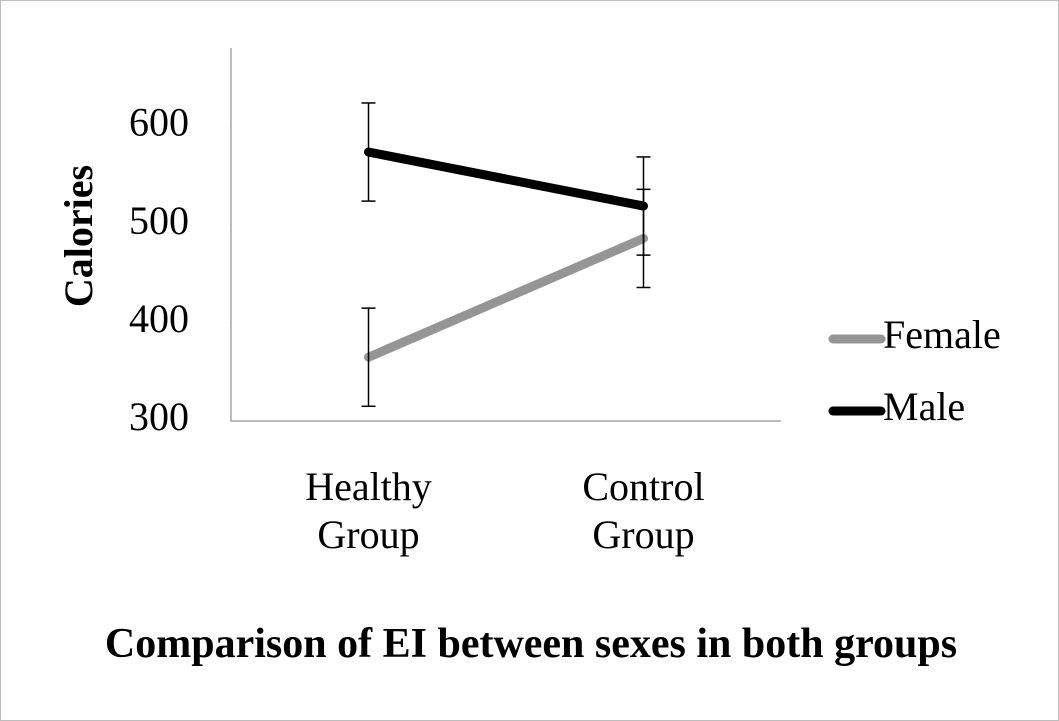 This screenshot has width=1059, height=721. What do you see at coordinates (159, 416) in the screenshot?
I see `y-tick-label: 300` at bounding box center [159, 416].